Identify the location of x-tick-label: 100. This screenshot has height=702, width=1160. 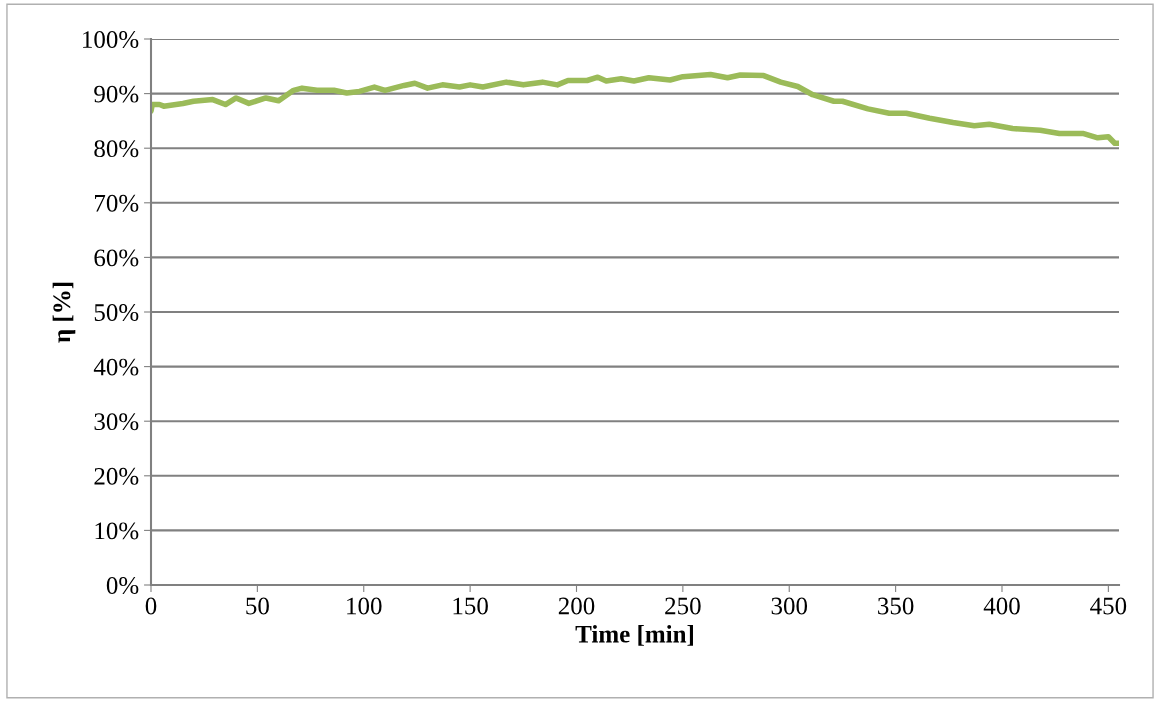
(364, 606).